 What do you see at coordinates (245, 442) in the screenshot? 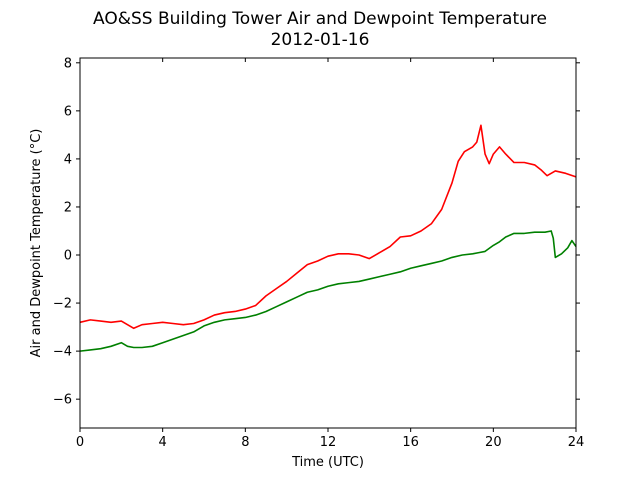
I see `x-tick-label: 8` at bounding box center [245, 442].